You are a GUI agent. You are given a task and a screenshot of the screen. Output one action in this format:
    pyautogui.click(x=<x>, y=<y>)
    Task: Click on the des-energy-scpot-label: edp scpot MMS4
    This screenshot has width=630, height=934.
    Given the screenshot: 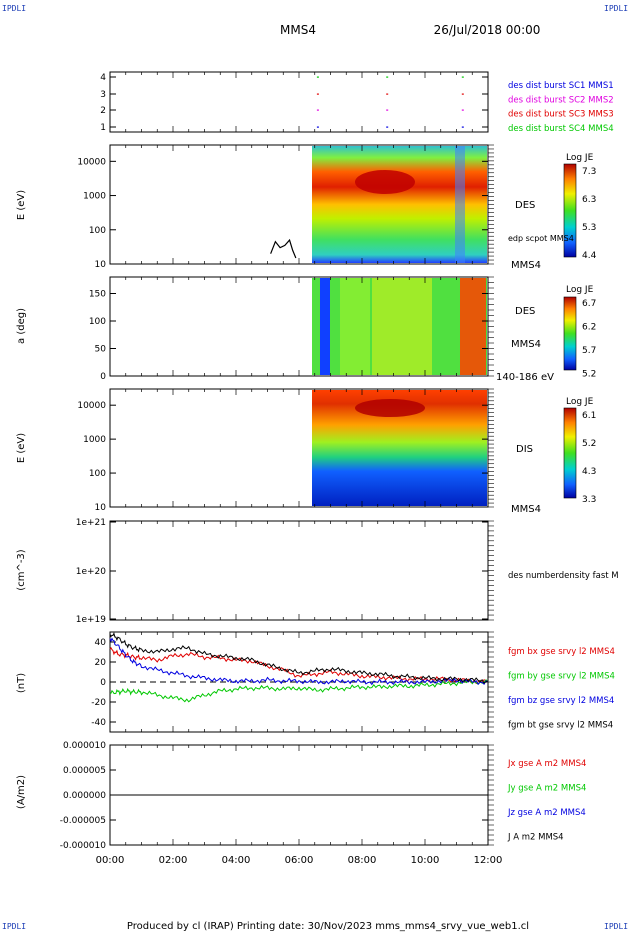 What is the action you would take?
    pyautogui.click(x=541, y=238)
    